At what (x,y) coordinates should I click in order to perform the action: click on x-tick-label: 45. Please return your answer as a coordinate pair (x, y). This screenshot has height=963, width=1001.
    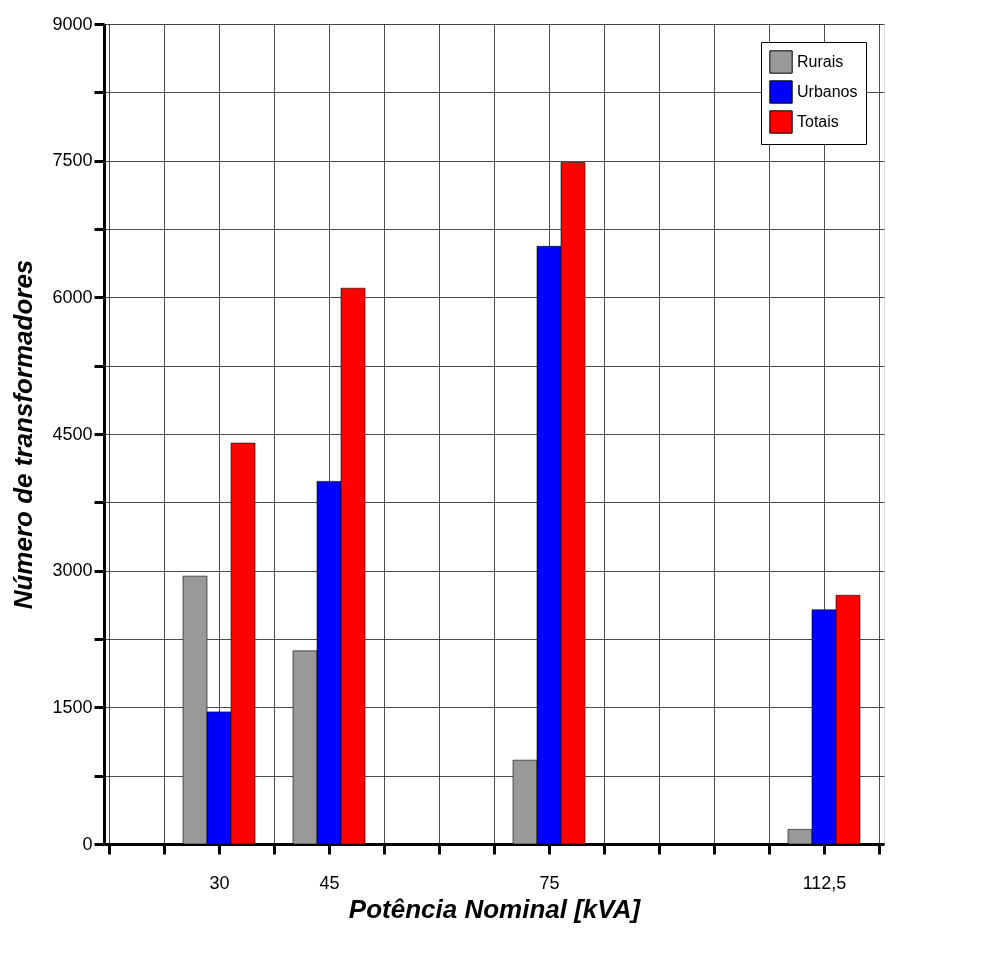
    Looking at the image, I should click on (329, 882).